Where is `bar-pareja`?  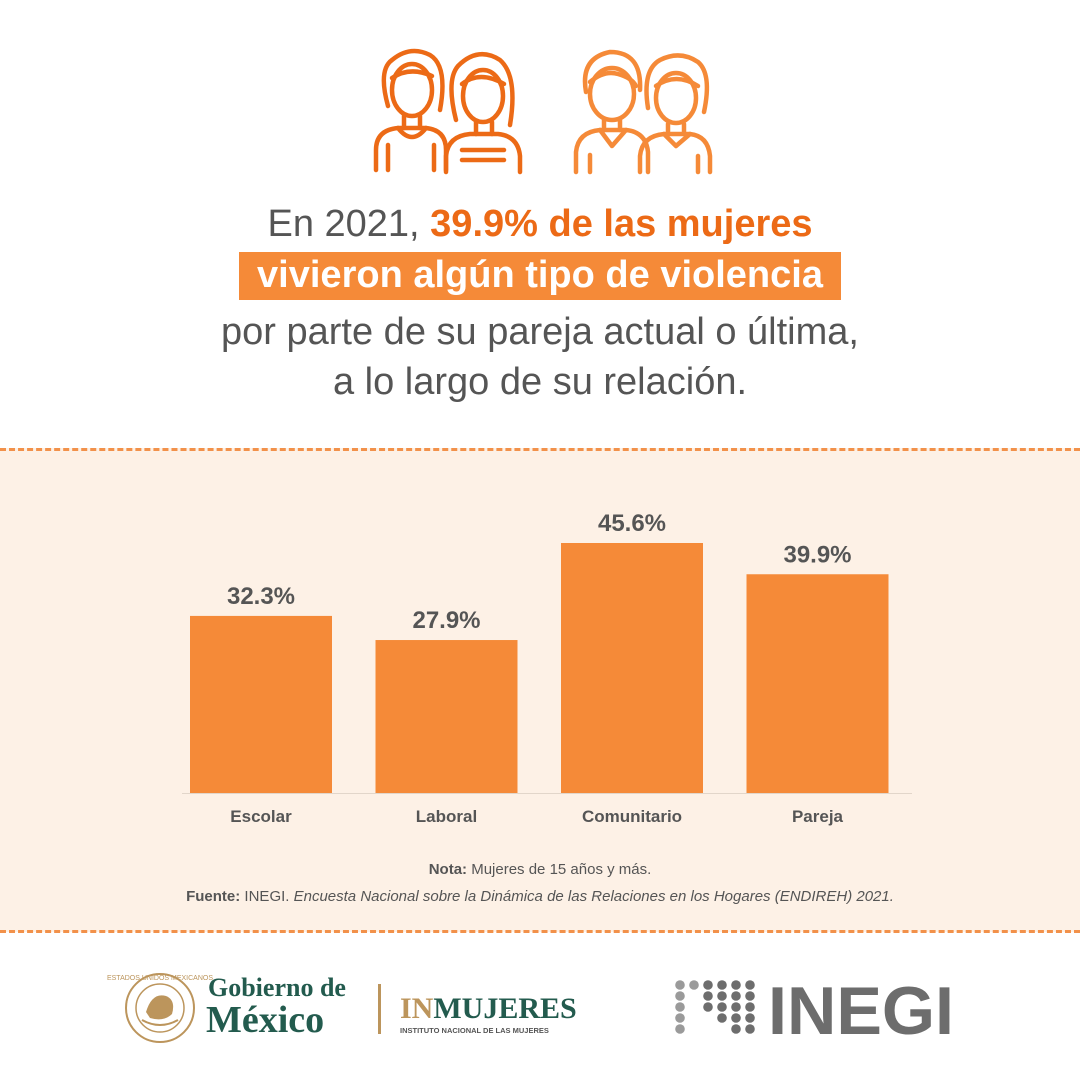
bar-pareja is located at coordinates (817, 683).